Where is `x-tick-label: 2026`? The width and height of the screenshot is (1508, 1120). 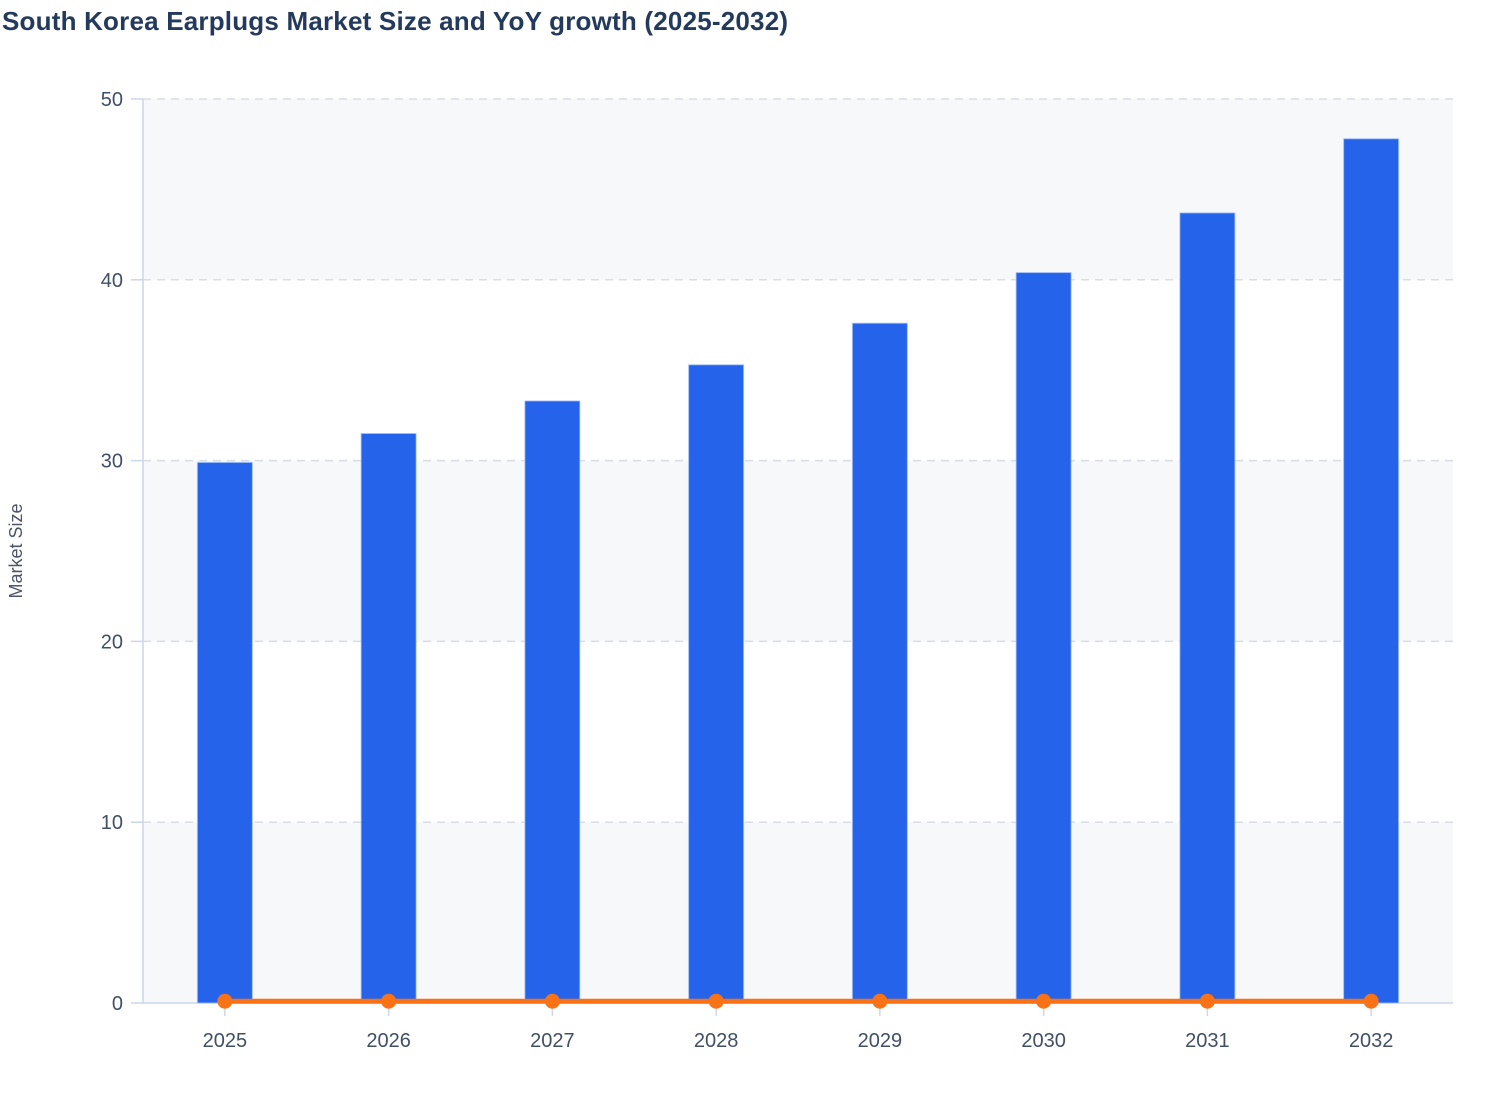
x-tick-label: 2026 is located at coordinates (388, 1041).